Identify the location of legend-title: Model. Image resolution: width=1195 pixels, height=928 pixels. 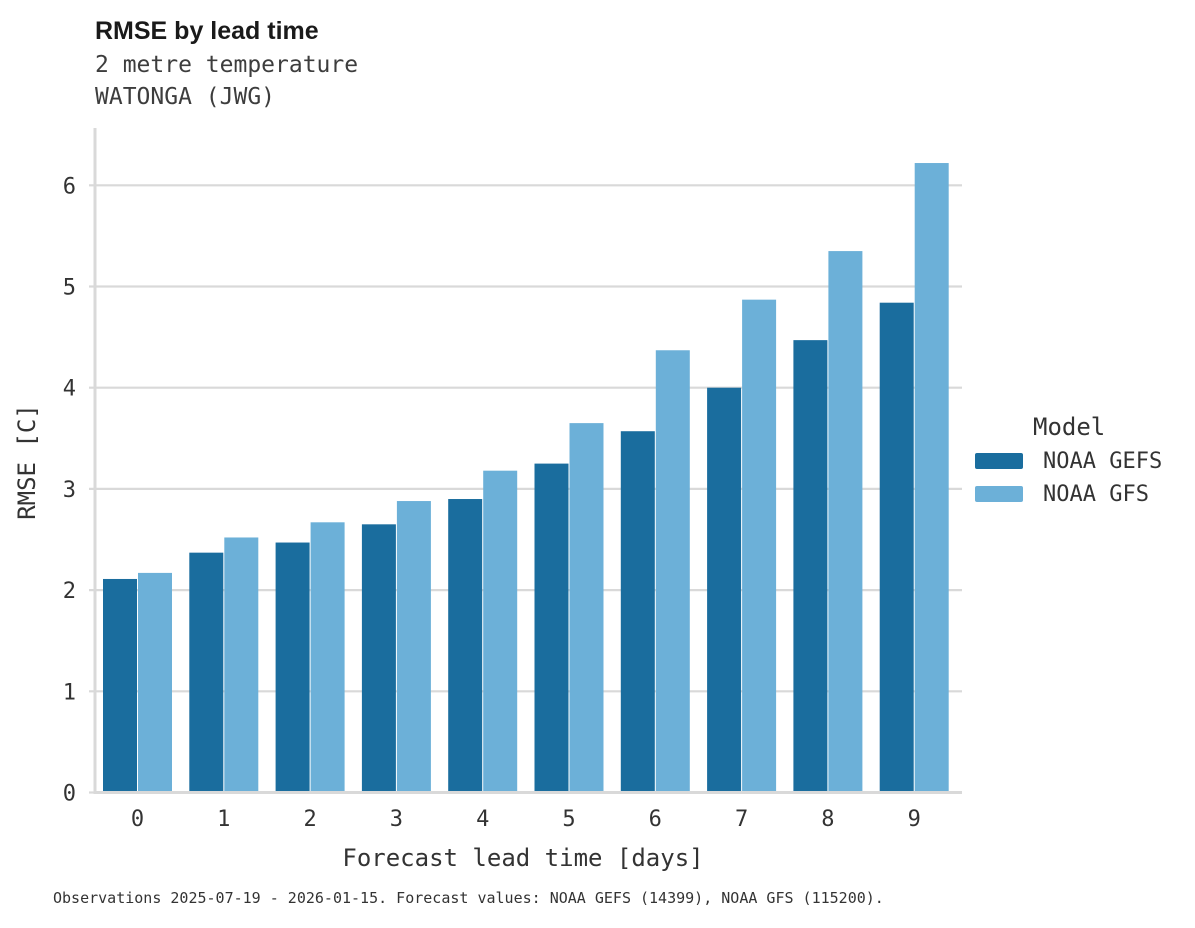
(1069, 427).